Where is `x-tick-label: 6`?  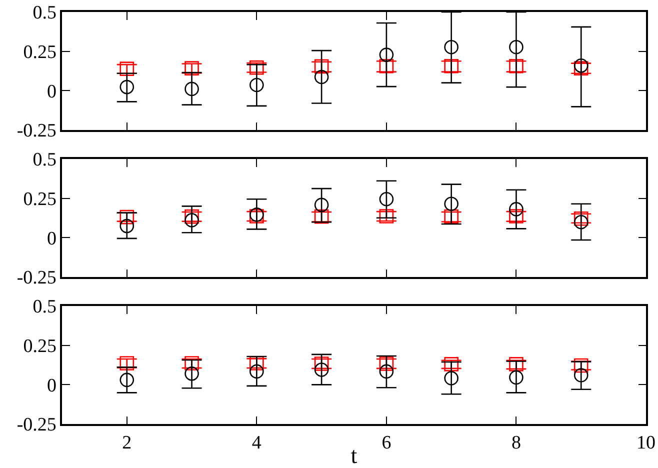 x-tick-label: 6 is located at coordinates (387, 443).